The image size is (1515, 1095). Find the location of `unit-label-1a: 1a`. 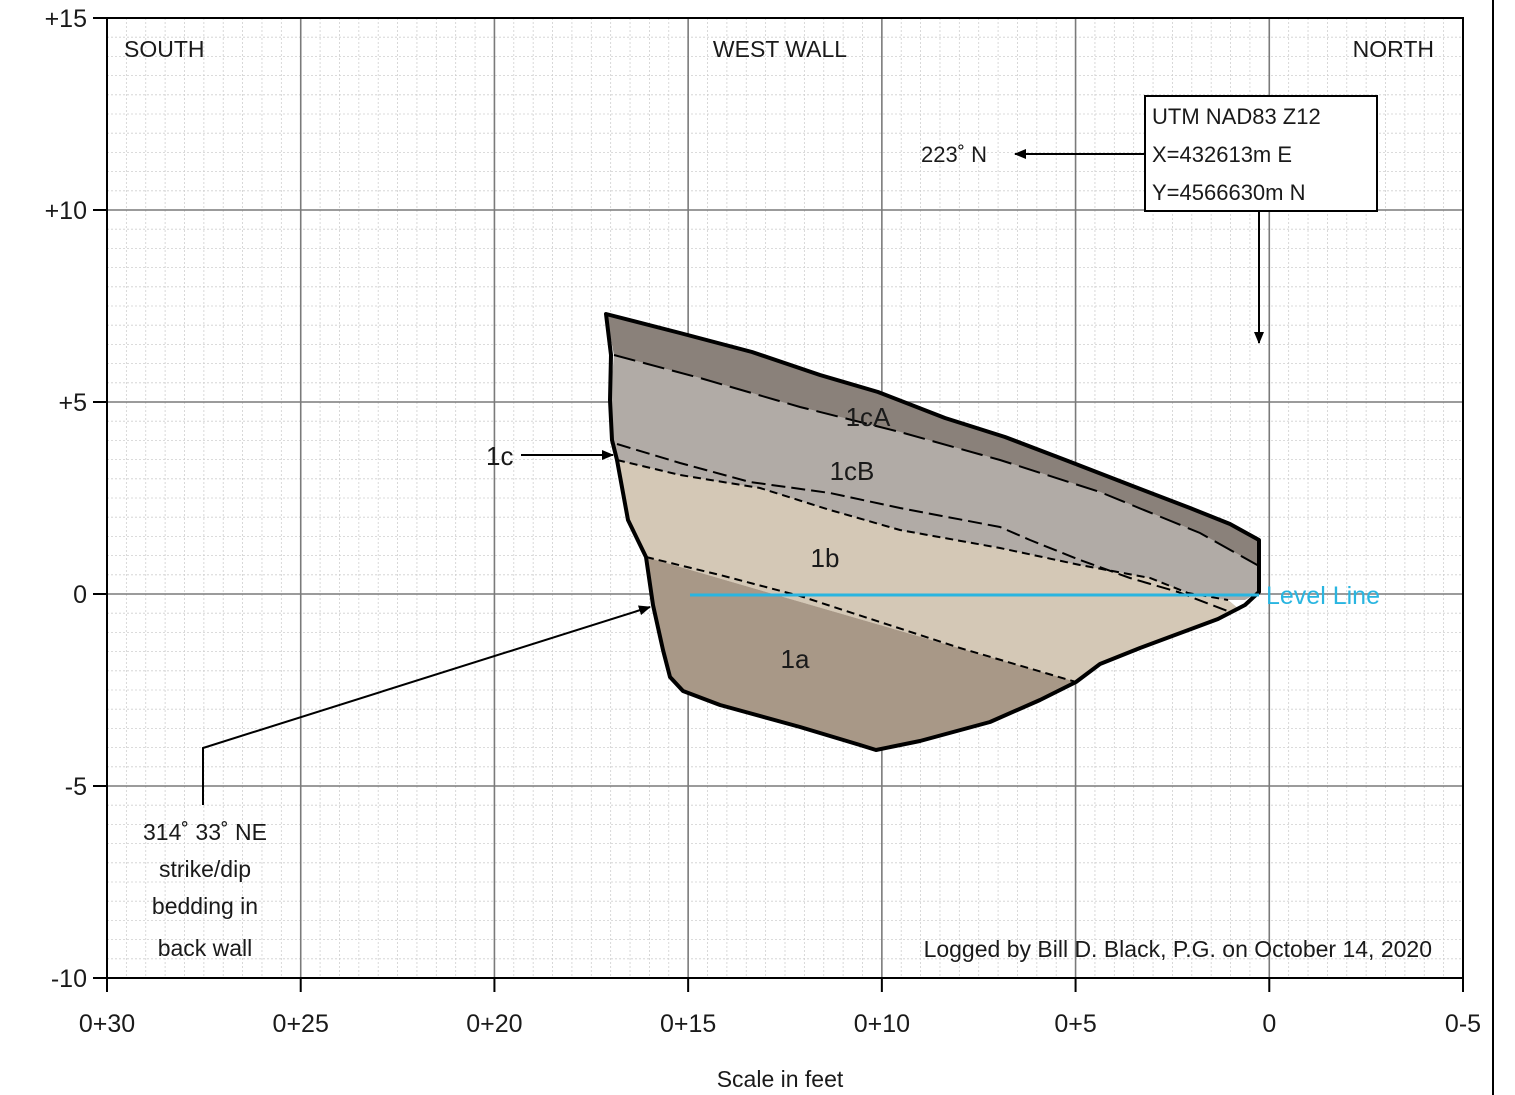

unit-label-1a: 1a is located at coordinates (795, 659).